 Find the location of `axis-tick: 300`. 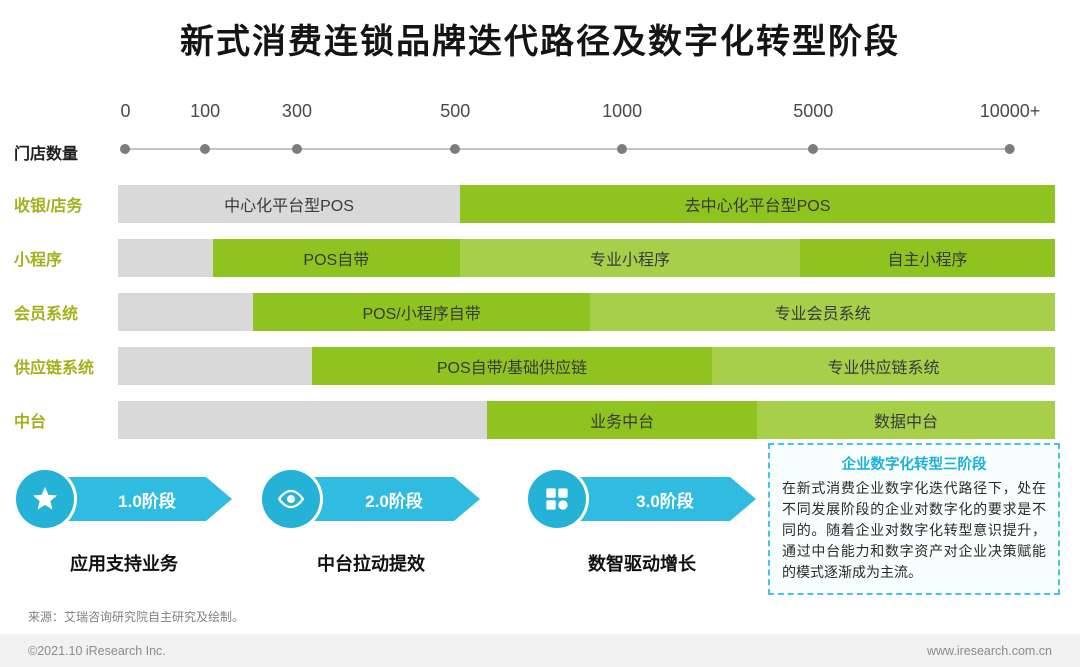

axis-tick: 300 is located at coordinates (297, 127).